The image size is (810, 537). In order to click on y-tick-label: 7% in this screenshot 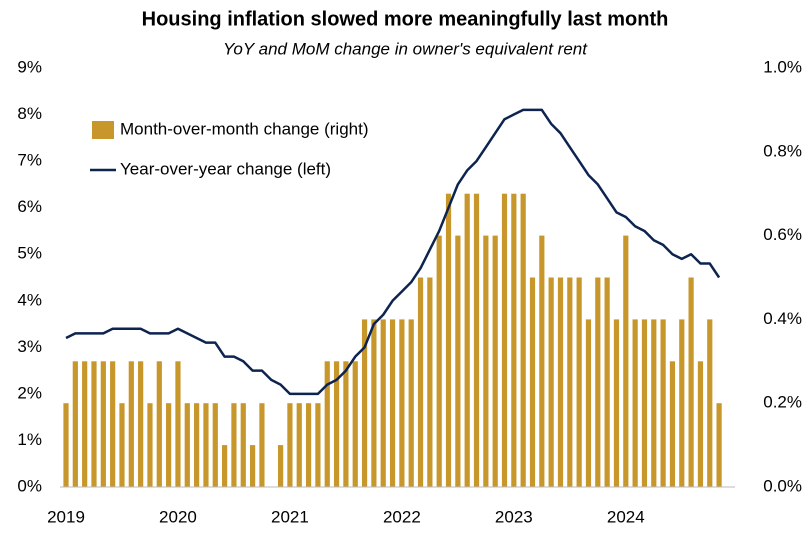, I will do `click(29, 160)`.